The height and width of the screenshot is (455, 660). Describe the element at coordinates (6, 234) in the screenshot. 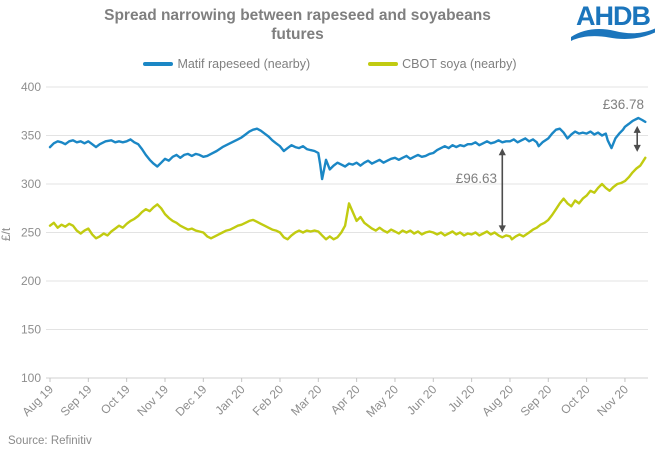

I see `y-axis-title: £/t` at that location.